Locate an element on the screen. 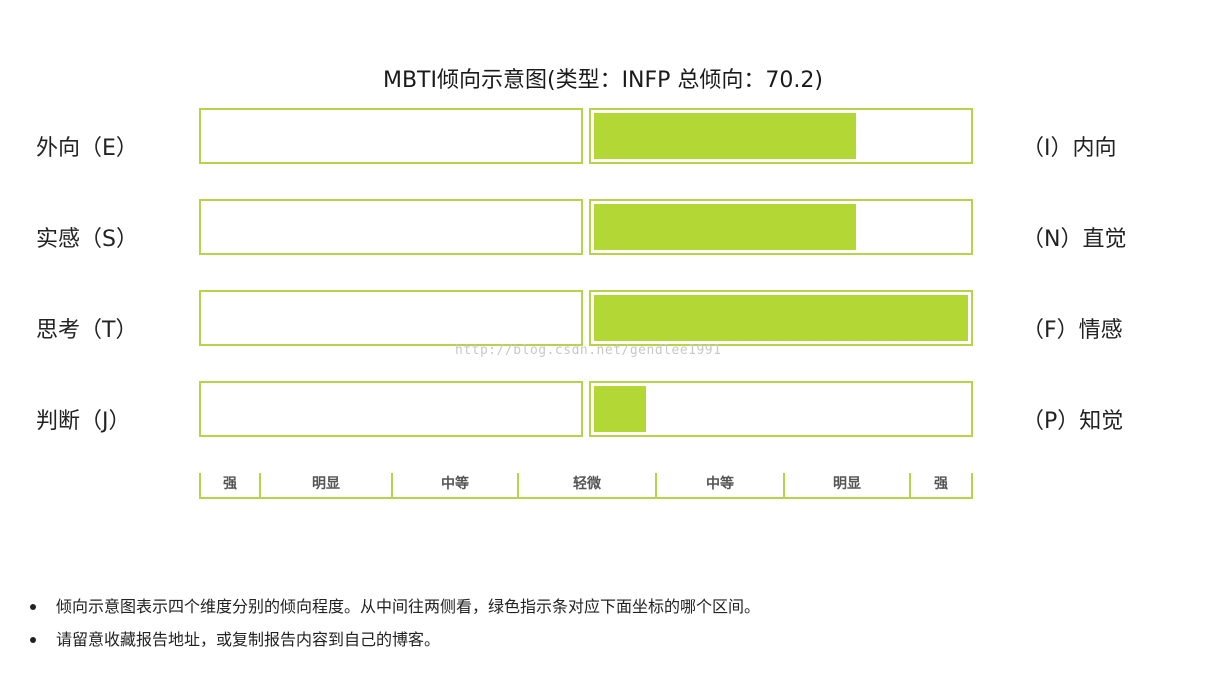  dimension-left-label: 判断（J） is located at coordinates (83, 421).